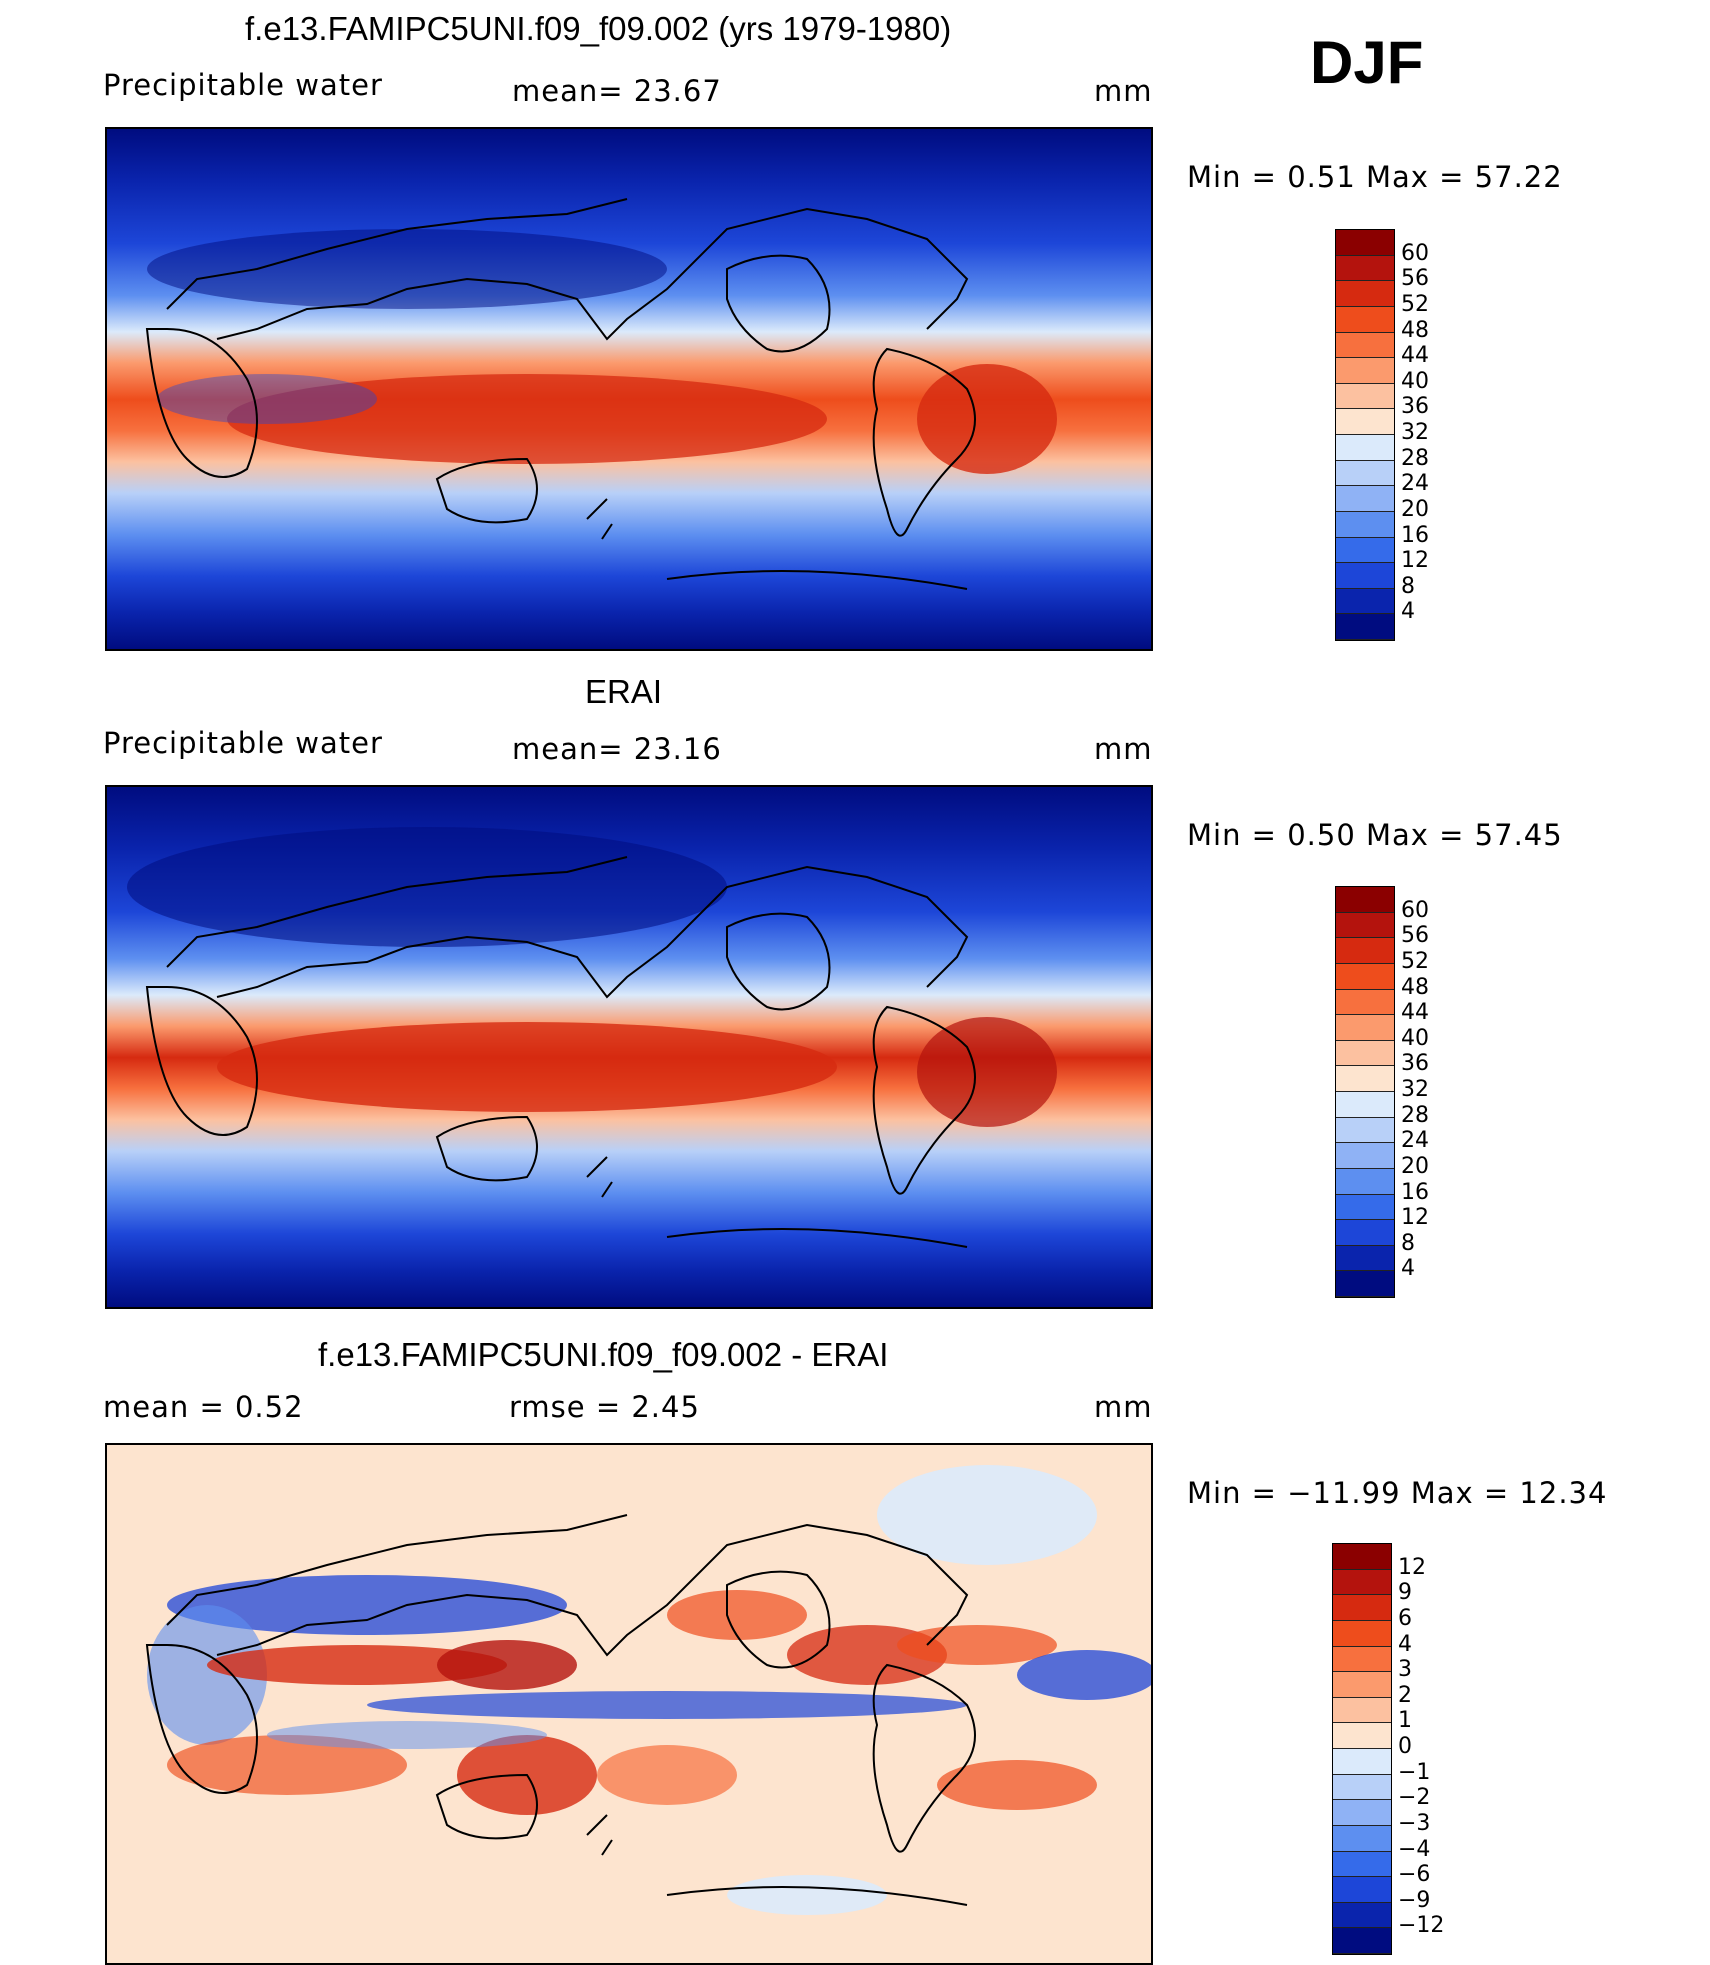 The image size is (1710, 1965). Describe the element at coordinates (243, 743) in the screenshot. I see `panel-2-variable-label: Precipitable water` at that location.